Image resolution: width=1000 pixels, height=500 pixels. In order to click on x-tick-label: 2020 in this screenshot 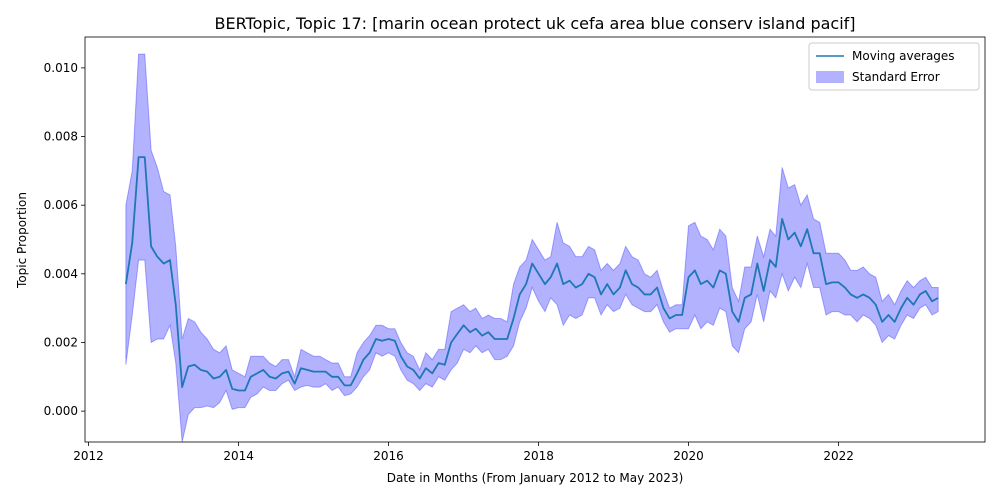, I will do `click(688, 456)`.